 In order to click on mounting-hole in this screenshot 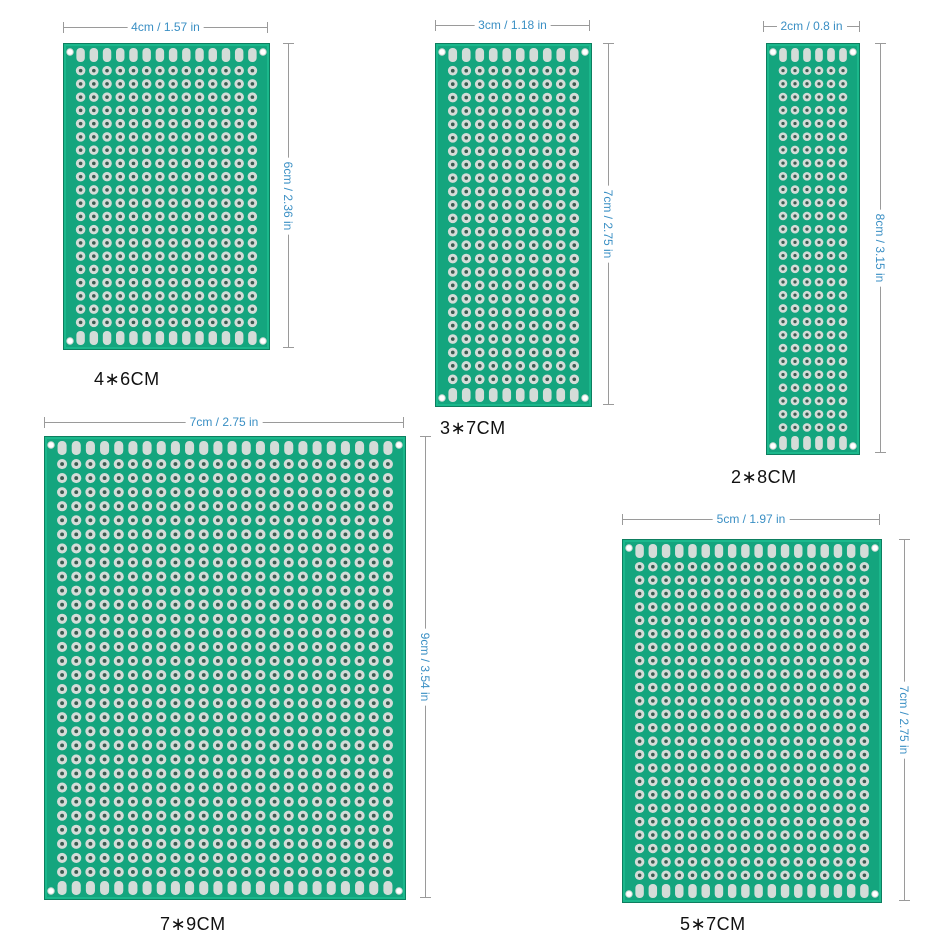, I will do `click(585, 398)`.